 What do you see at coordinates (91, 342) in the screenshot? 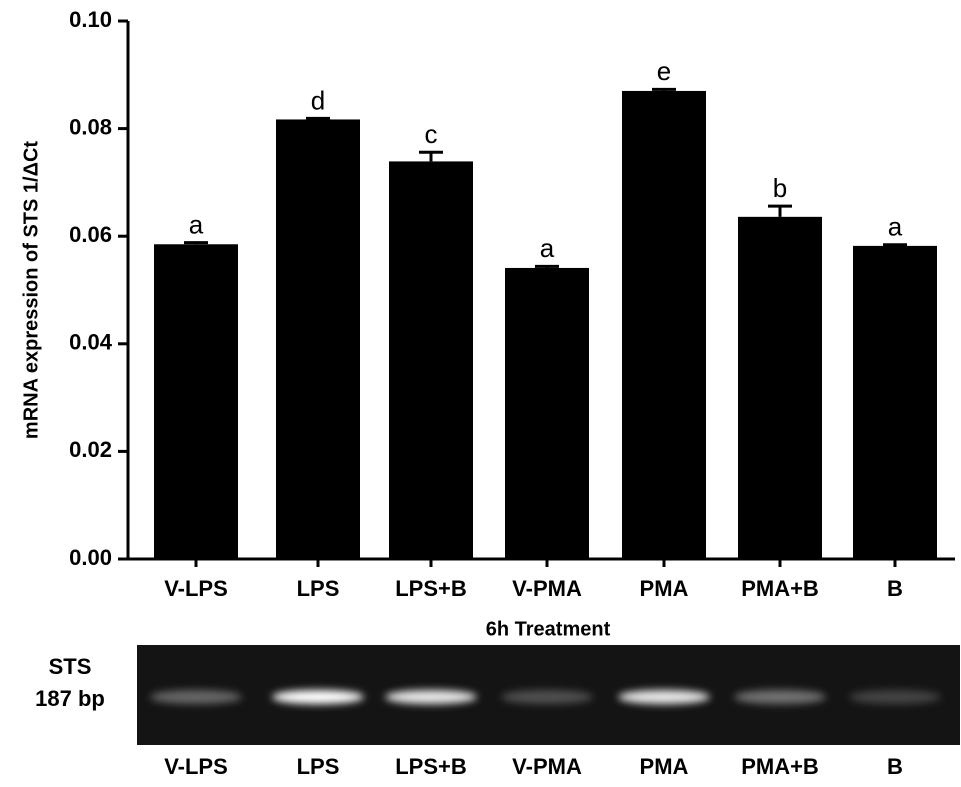
I see `y-tick-label: 0.04` at bounding box center [91, 342].